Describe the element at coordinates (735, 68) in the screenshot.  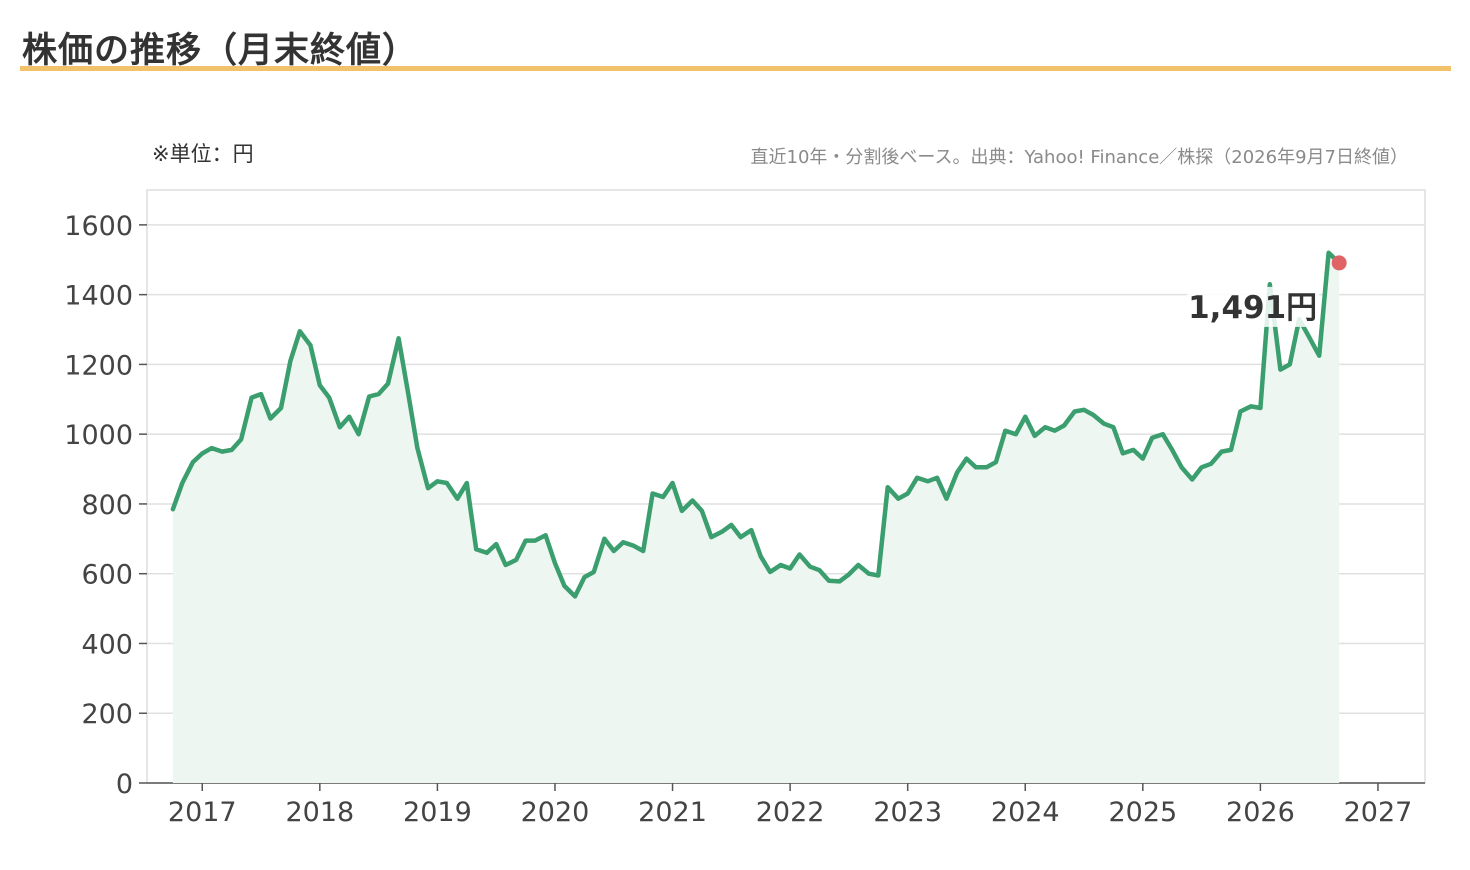
I see `title-underline` at that location.